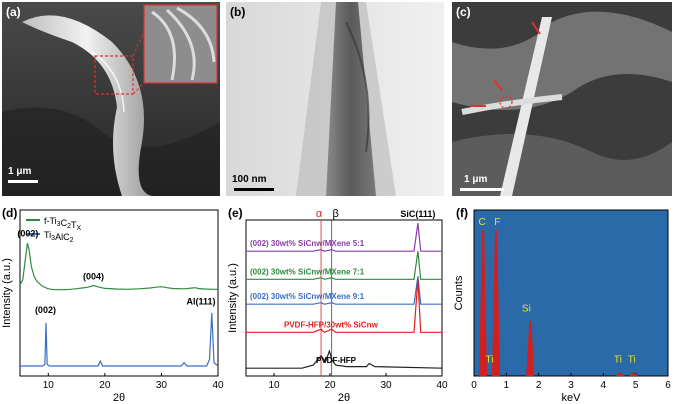 This screenshot has width=674, height=404. Describe the element at coordinates (539, 385) in the screenshot. I see `x-tick-label: 2` at that location.